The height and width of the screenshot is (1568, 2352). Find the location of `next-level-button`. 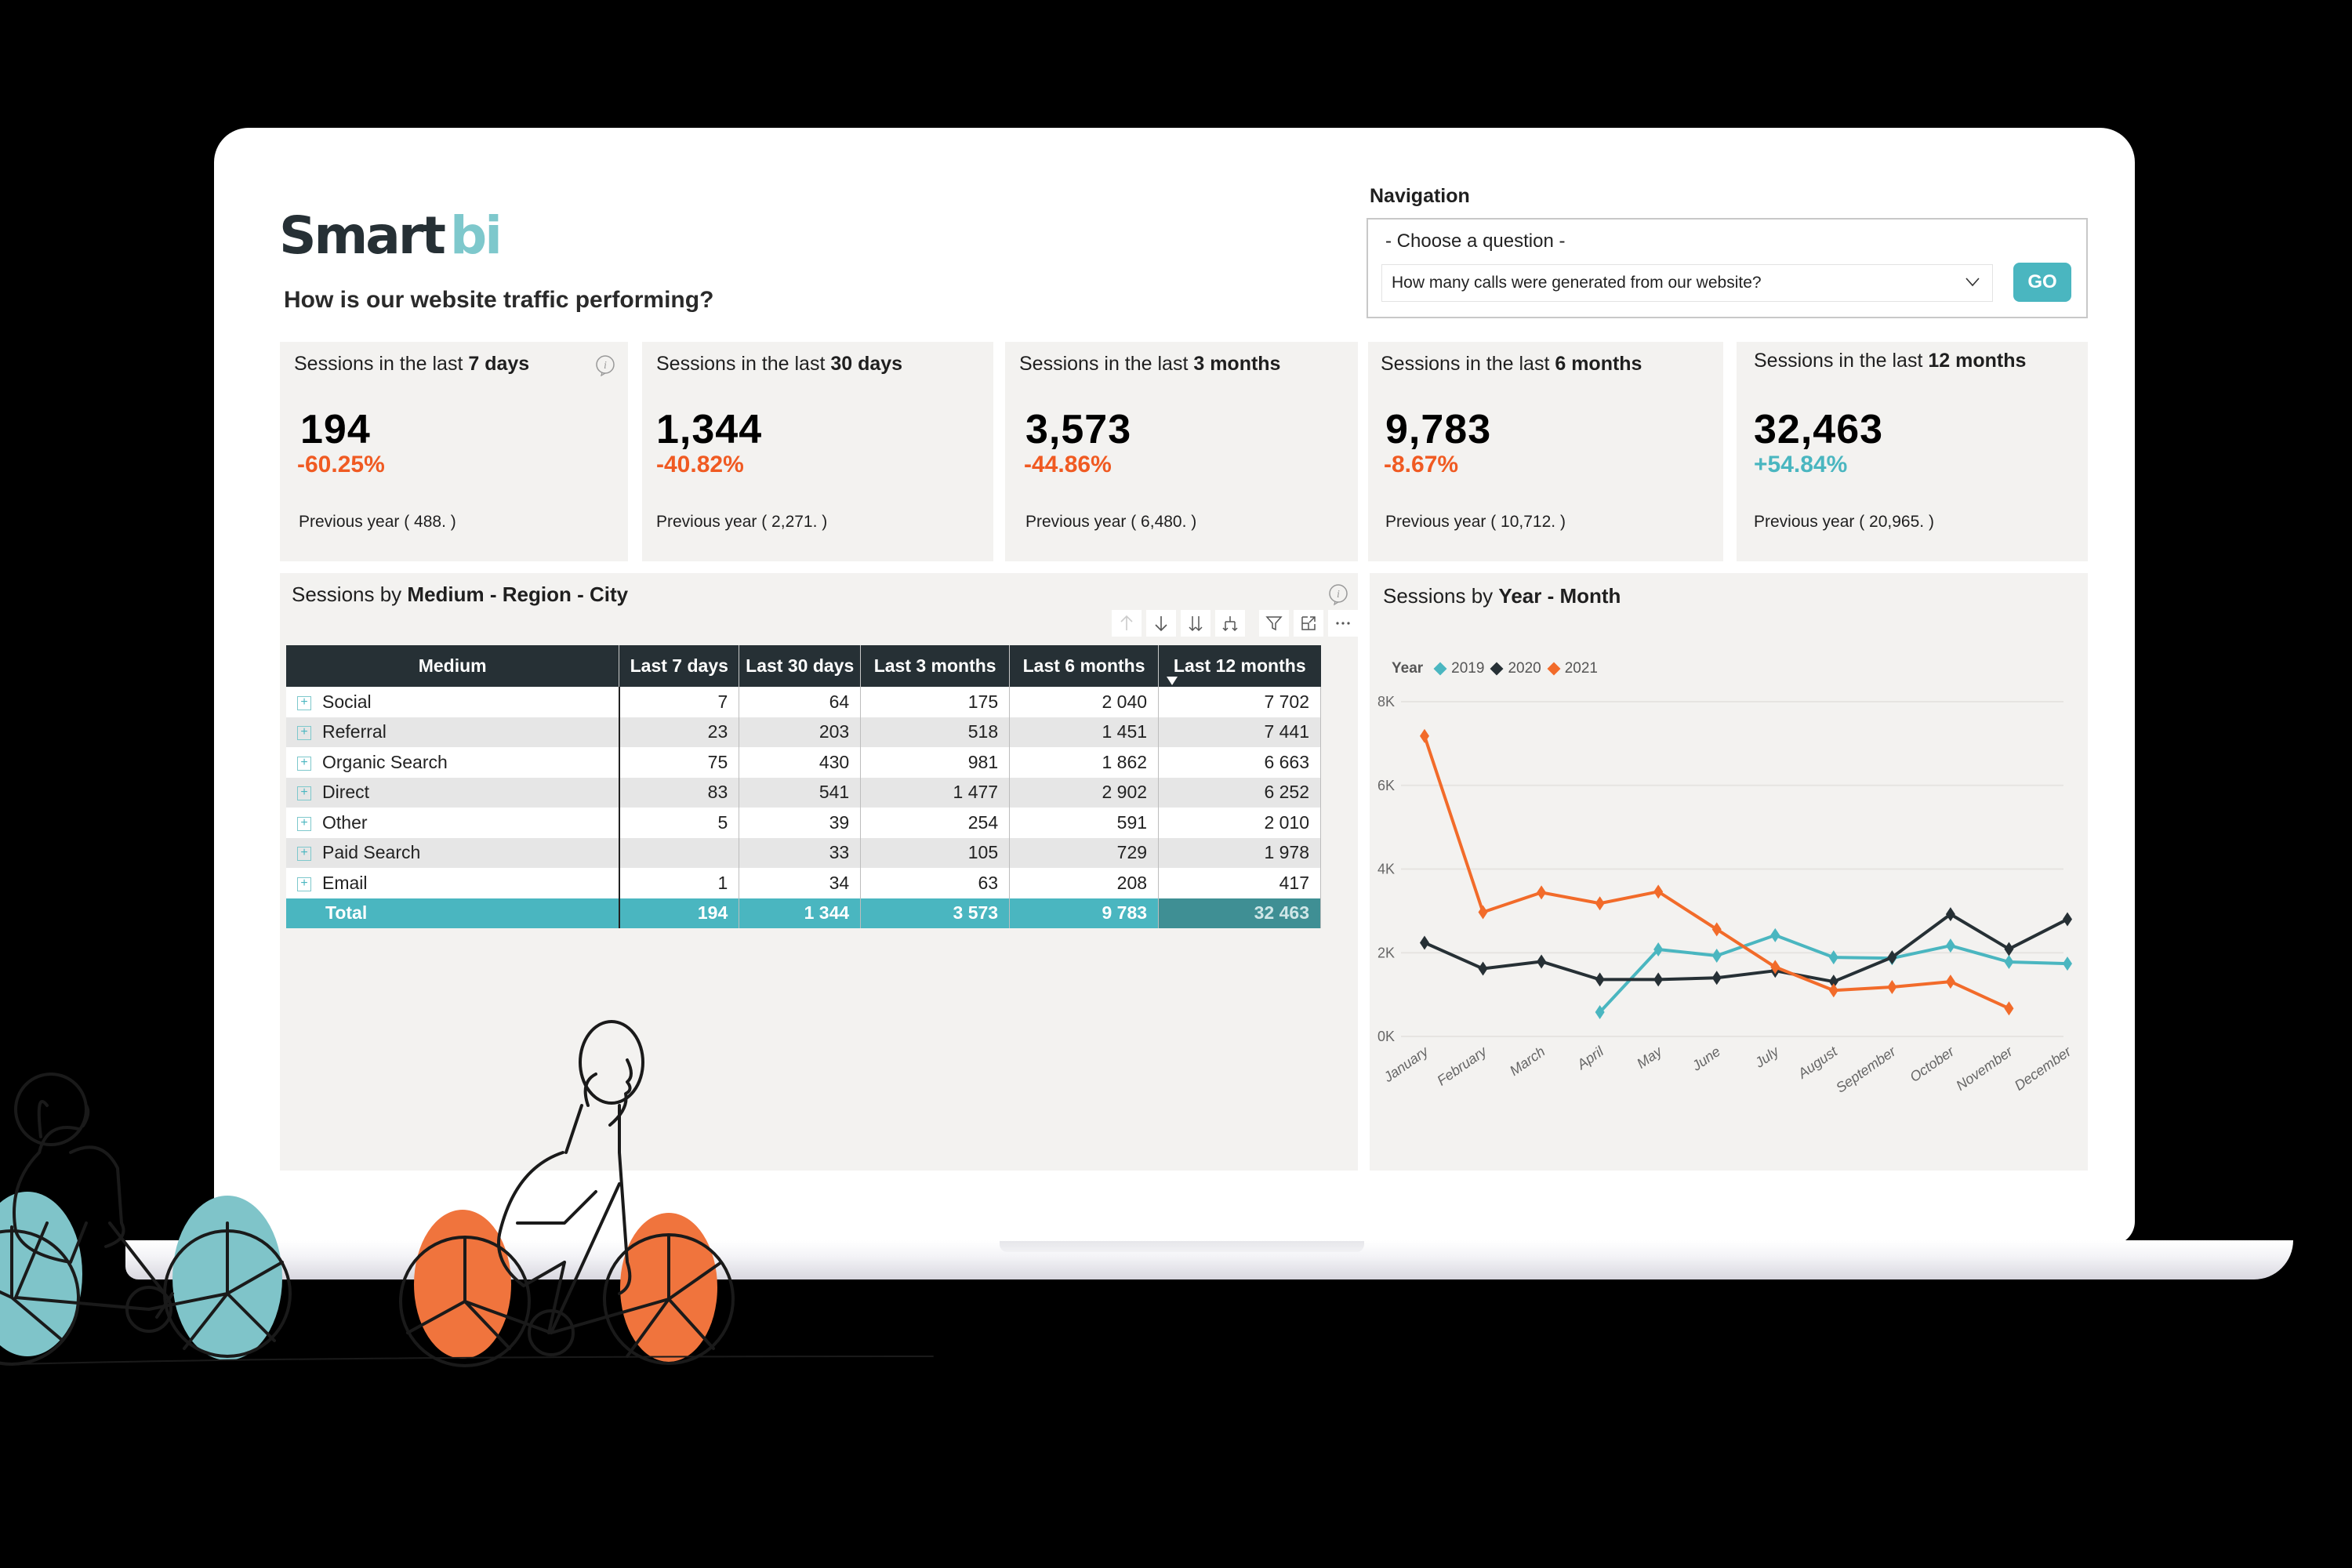

next-level-button is located at coordinates (1195, 623).